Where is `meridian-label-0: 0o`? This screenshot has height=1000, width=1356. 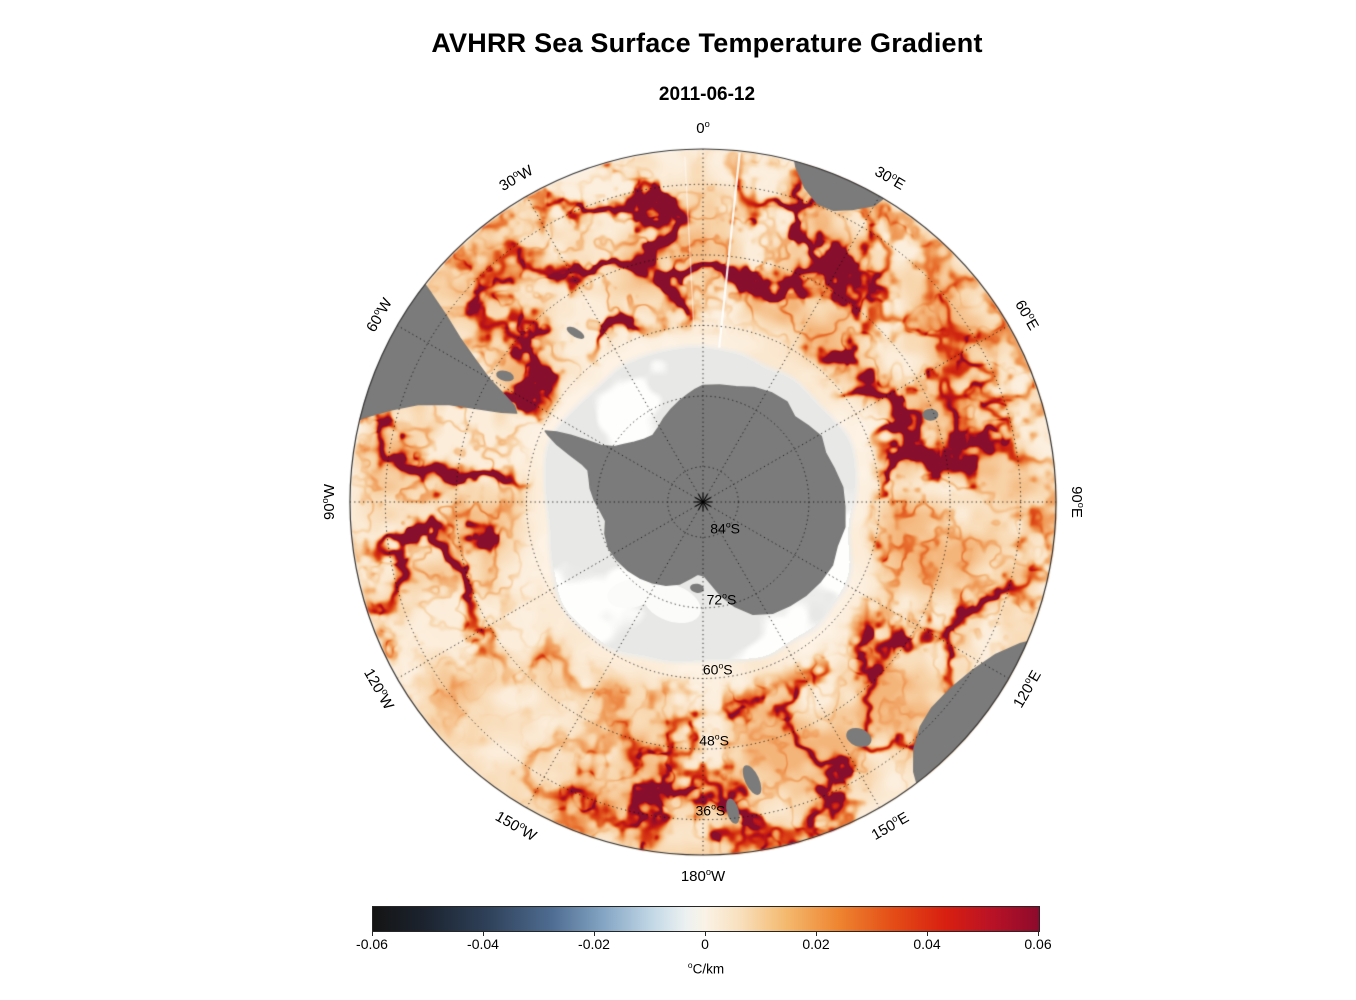 meridian-label-0: 0o is located at coordinates (703, 128).